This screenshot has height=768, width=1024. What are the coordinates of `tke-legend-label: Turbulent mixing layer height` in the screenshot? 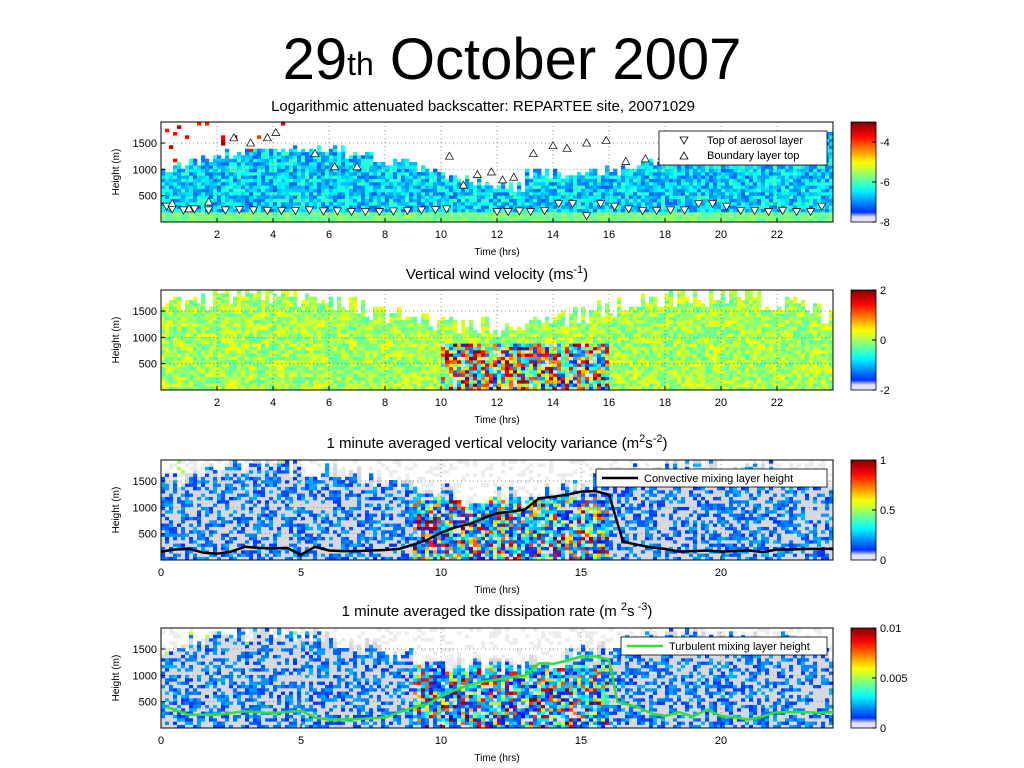 It's located at (739, 647).